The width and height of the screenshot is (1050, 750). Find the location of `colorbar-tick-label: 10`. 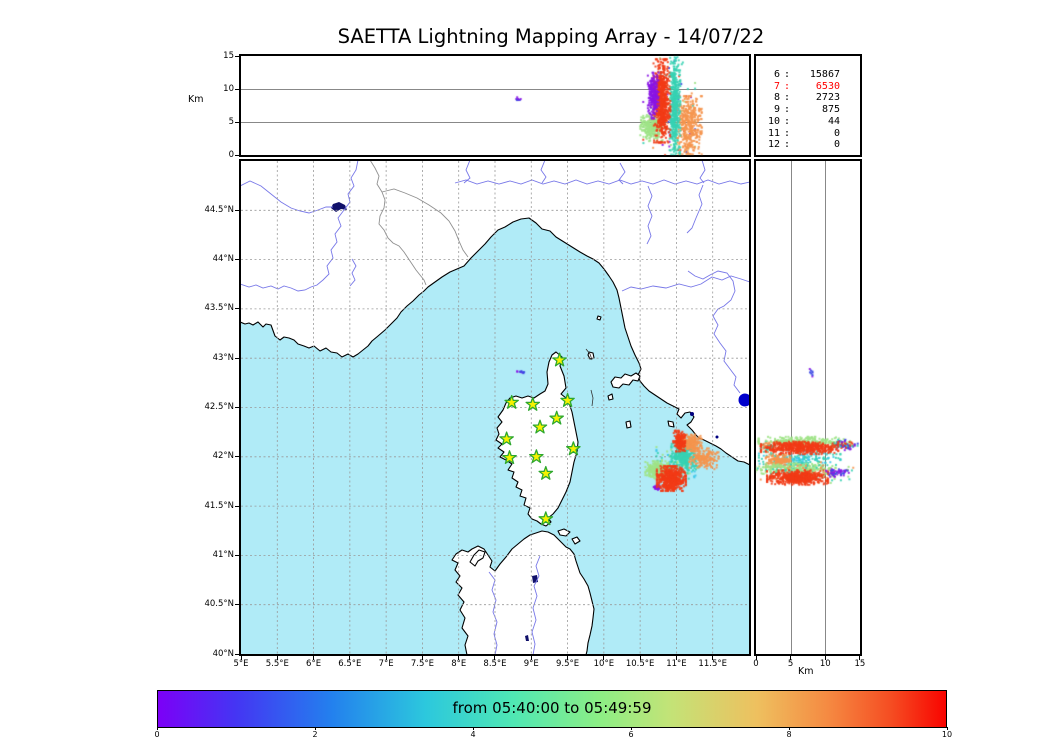

colorbar-tick-label: 10 is located at coordinates (947, 734).